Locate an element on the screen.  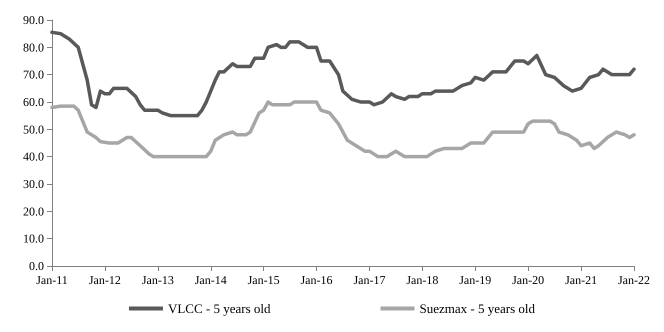
x-tick-label: Jan-17 is located at coordinates (370, 280).